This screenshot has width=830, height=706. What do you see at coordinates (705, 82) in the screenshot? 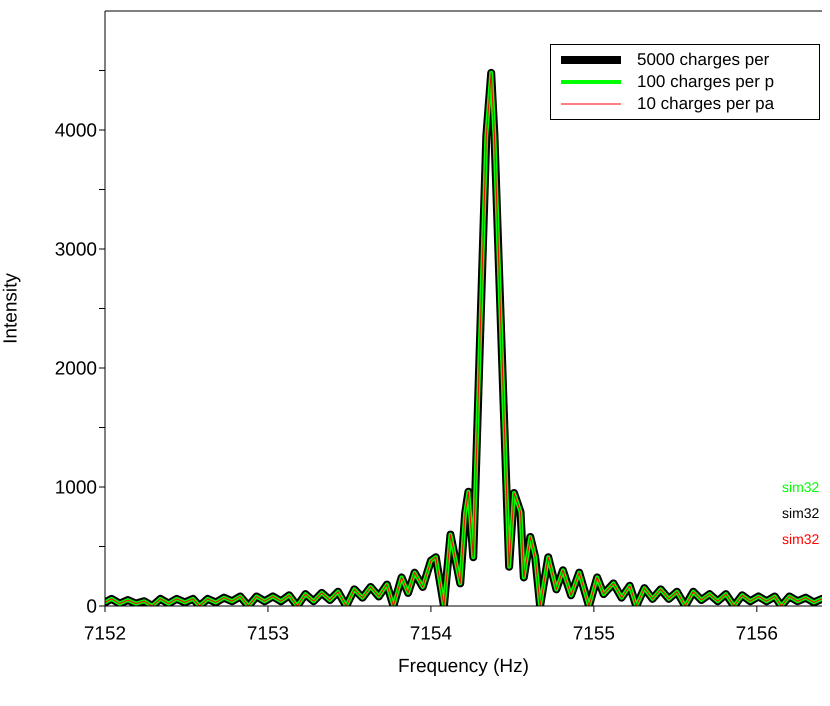
I see `legend-label: 100 charges per p` at bounding box center [705, 82].